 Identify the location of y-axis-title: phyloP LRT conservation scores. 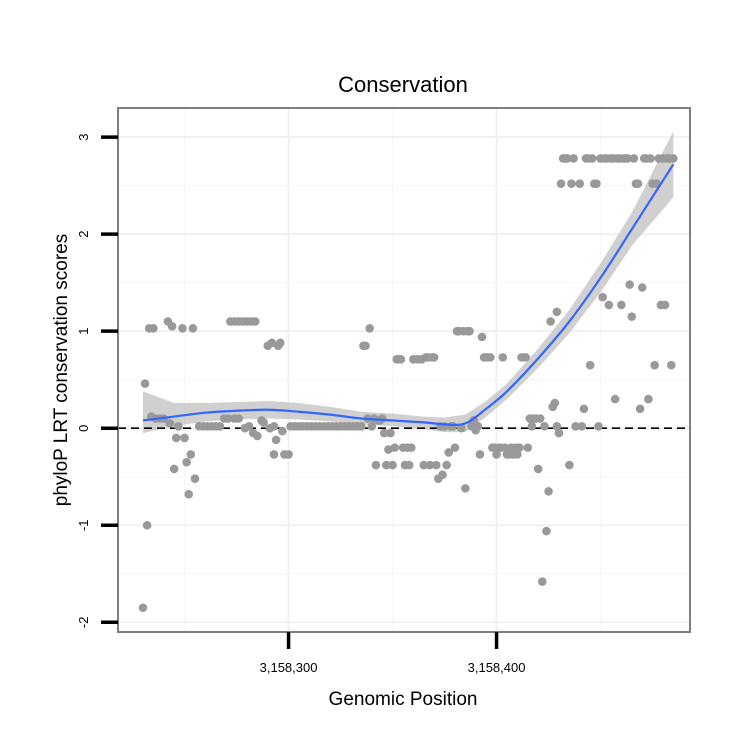
(61, 370).